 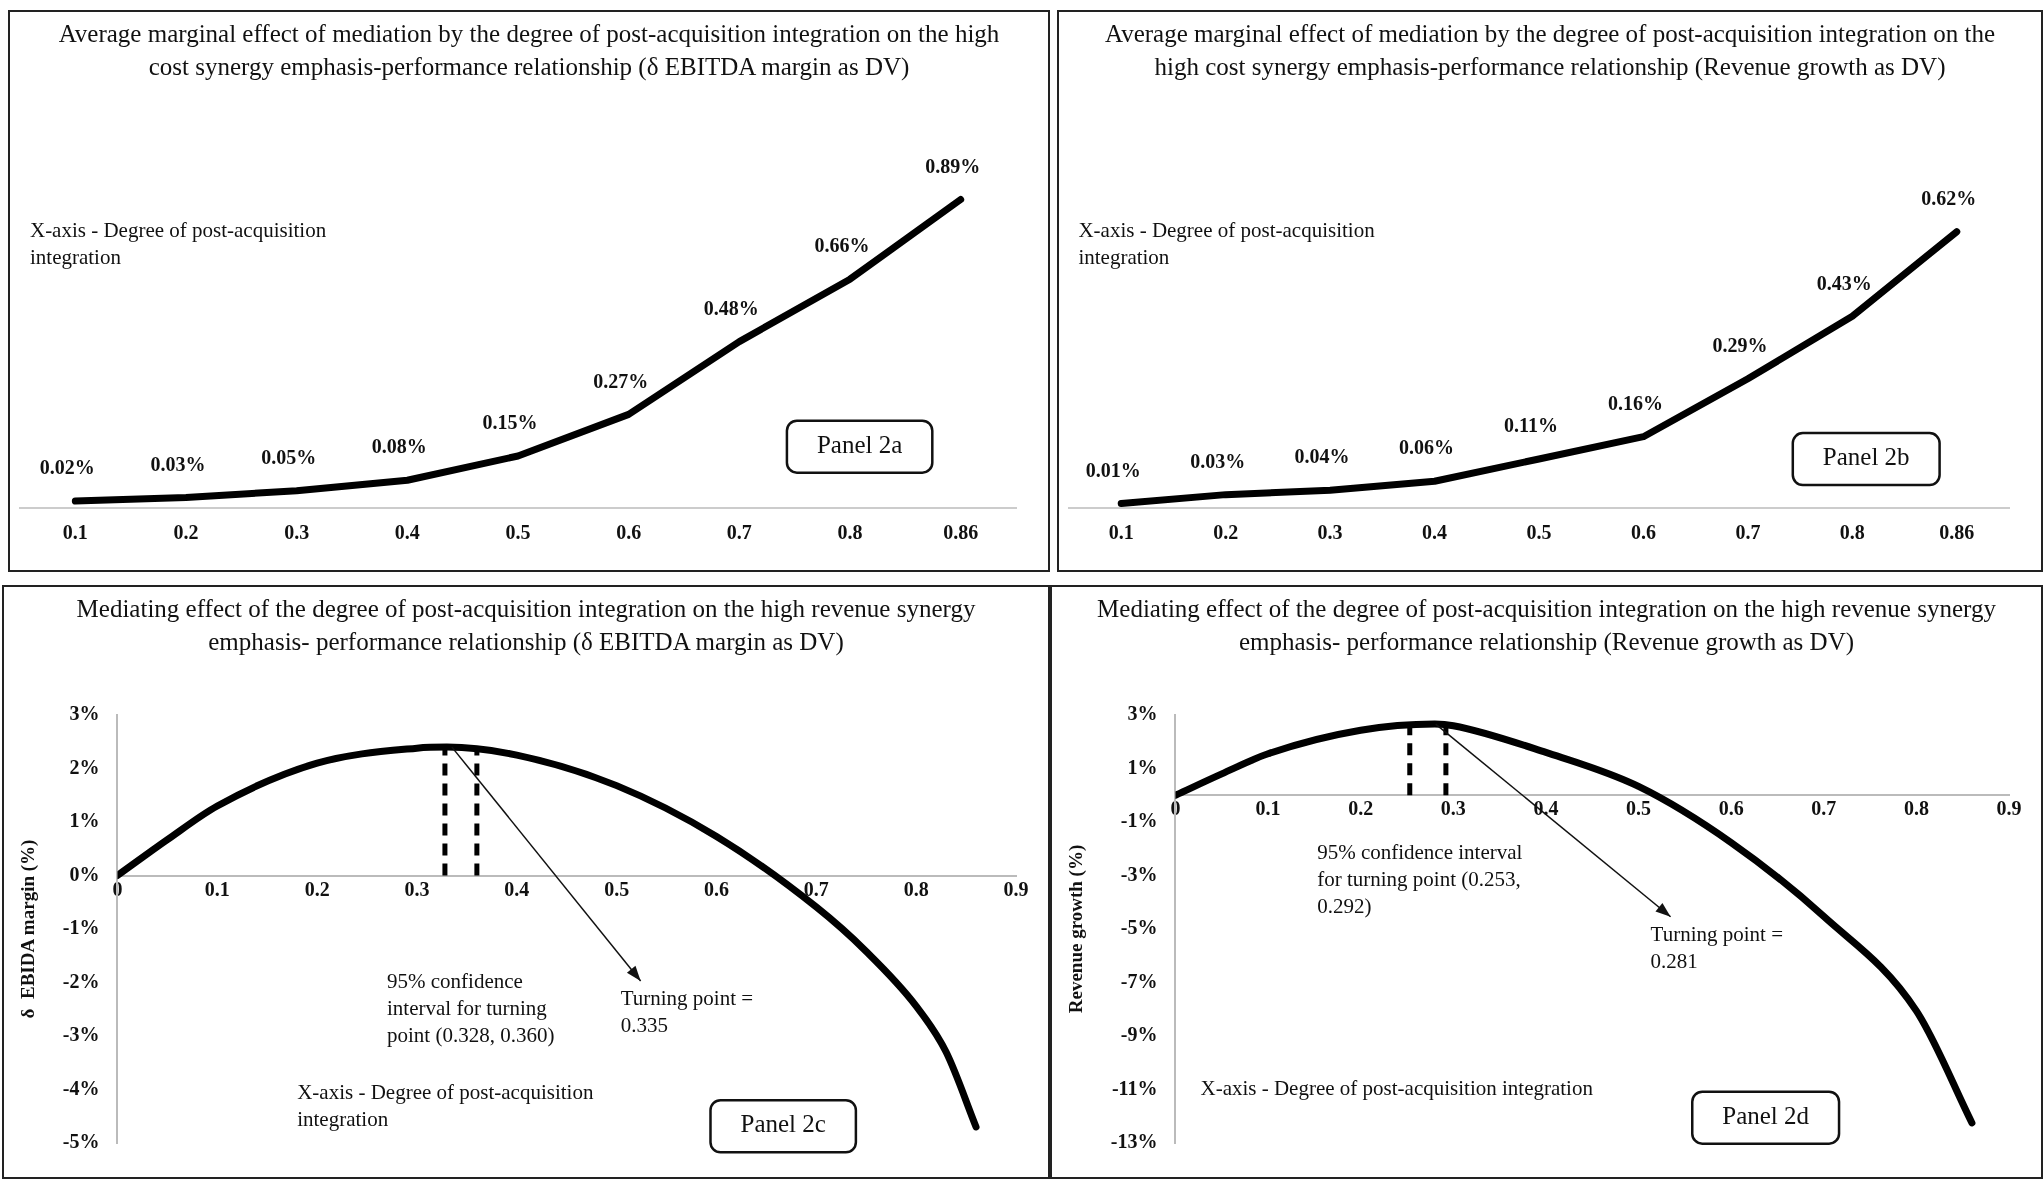 I want to click on annotation: Panel 2a, so click(x=859, y=444).